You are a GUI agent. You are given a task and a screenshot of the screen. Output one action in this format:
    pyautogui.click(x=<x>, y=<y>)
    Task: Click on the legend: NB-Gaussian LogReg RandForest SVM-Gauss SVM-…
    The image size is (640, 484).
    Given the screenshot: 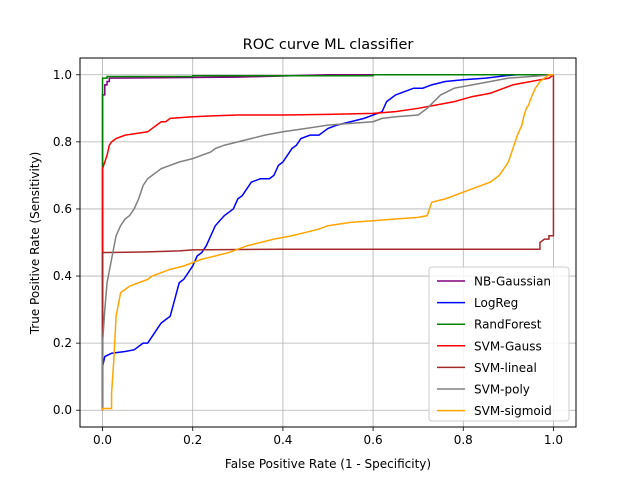 What is the action you would take?
    pyautogui.click(x=499, y=344)
    